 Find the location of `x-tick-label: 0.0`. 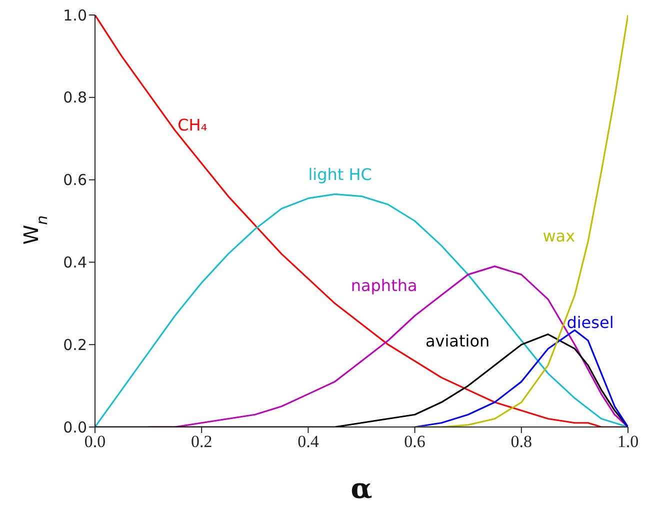

x-tick-label: 0.0 is located at coordinates (95, 442).